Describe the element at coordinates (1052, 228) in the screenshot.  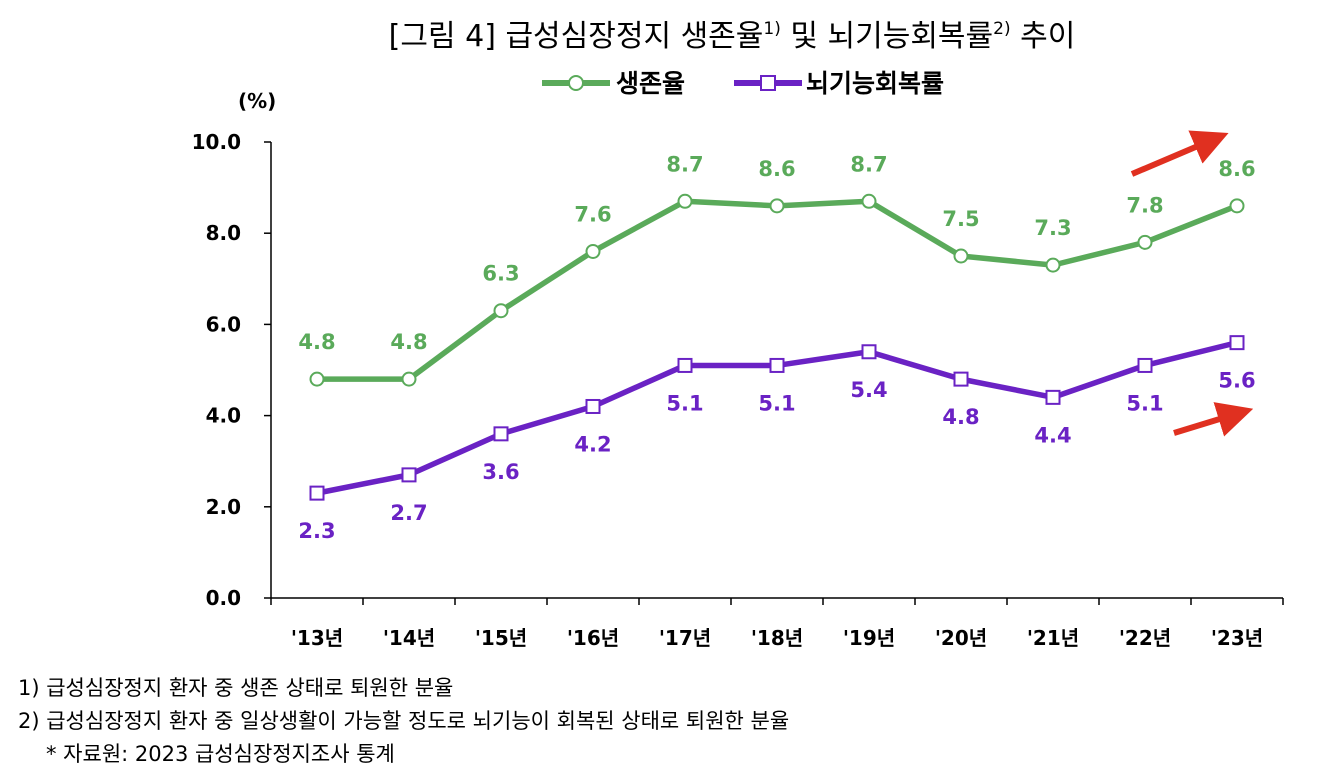
I see `data-label-survival: 7.3` at that location.